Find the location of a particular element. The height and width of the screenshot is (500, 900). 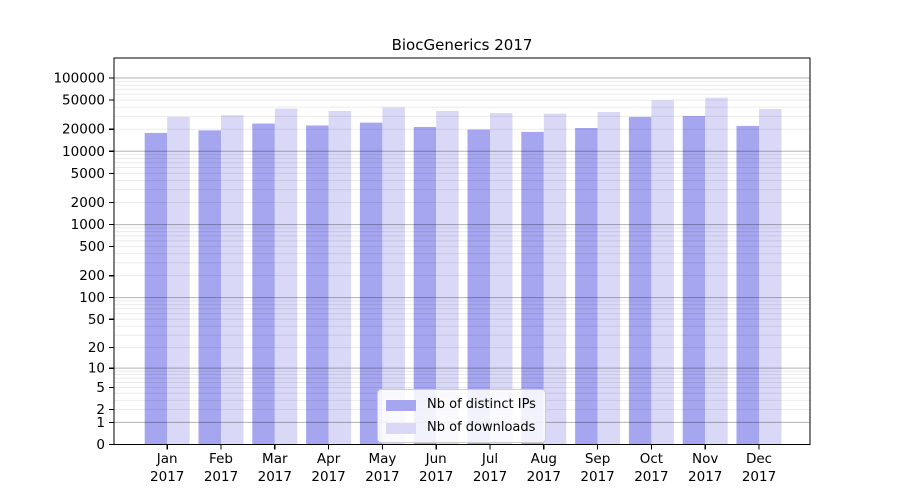

x-axis-label-month: Dec is located at coordinates (759, 459).